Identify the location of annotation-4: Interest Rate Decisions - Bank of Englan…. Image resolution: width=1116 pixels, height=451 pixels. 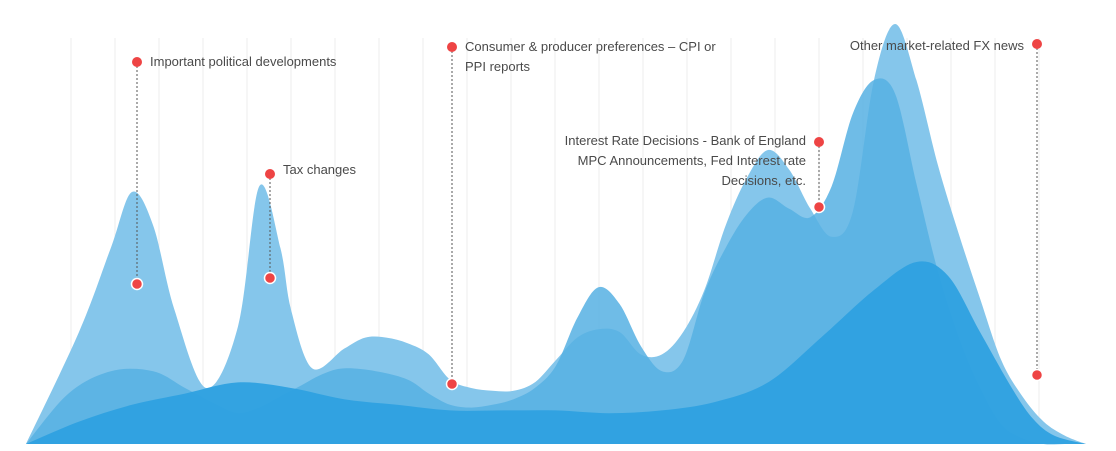
(695, 173).